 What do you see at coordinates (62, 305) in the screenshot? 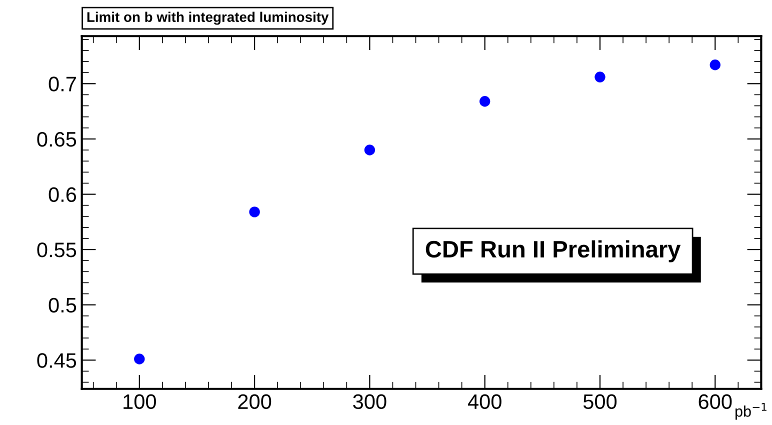
I see `y-tick-label: 0.5` at bounding box center [62, 305].